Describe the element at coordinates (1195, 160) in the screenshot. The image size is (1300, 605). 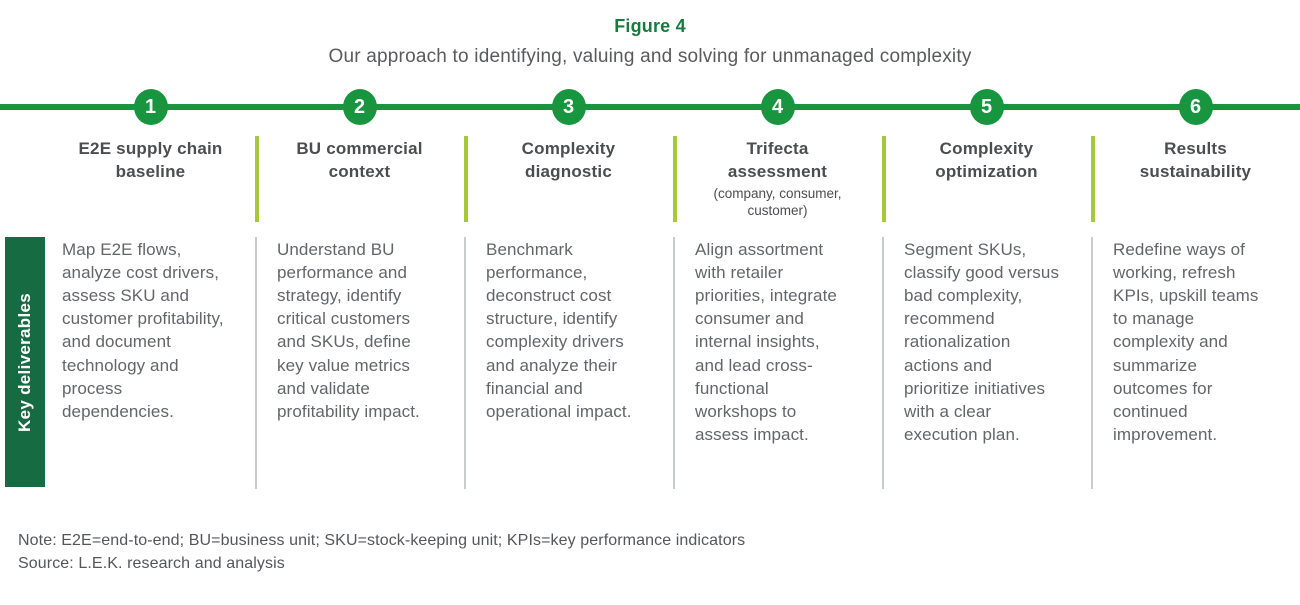
I see `step-title: Results sustainability` at that location.